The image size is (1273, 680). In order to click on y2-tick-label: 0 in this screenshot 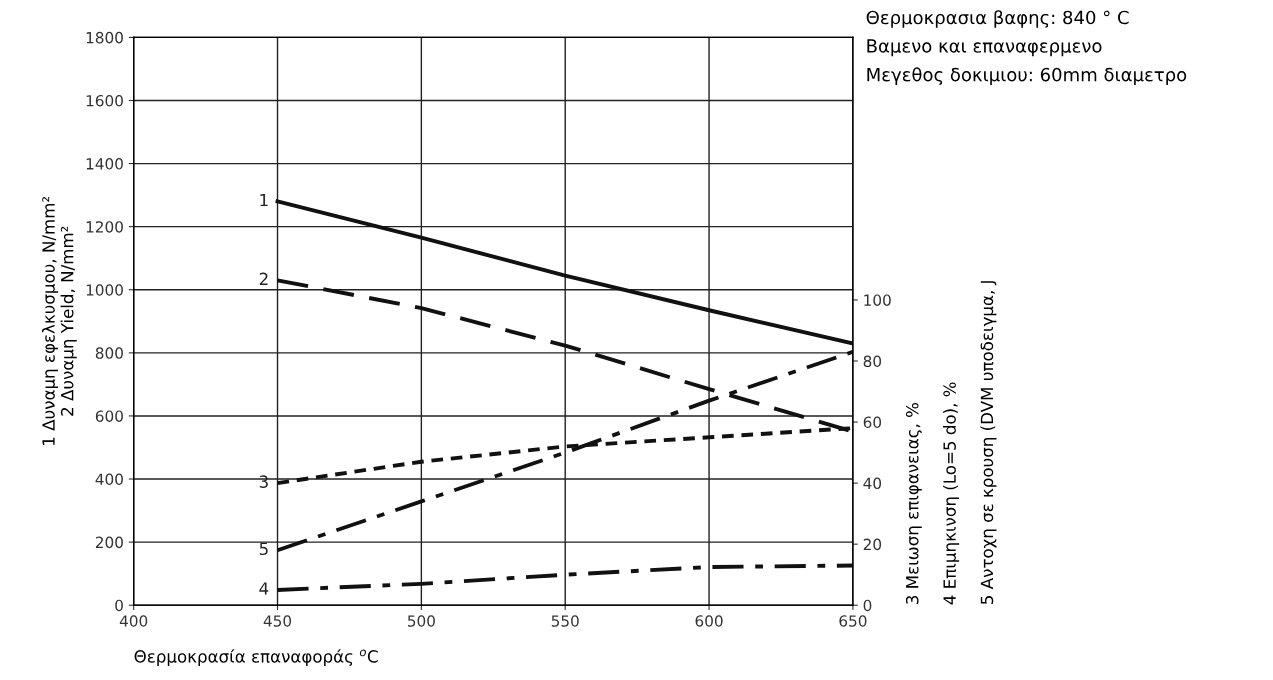, I will do `click(867, 605)`.